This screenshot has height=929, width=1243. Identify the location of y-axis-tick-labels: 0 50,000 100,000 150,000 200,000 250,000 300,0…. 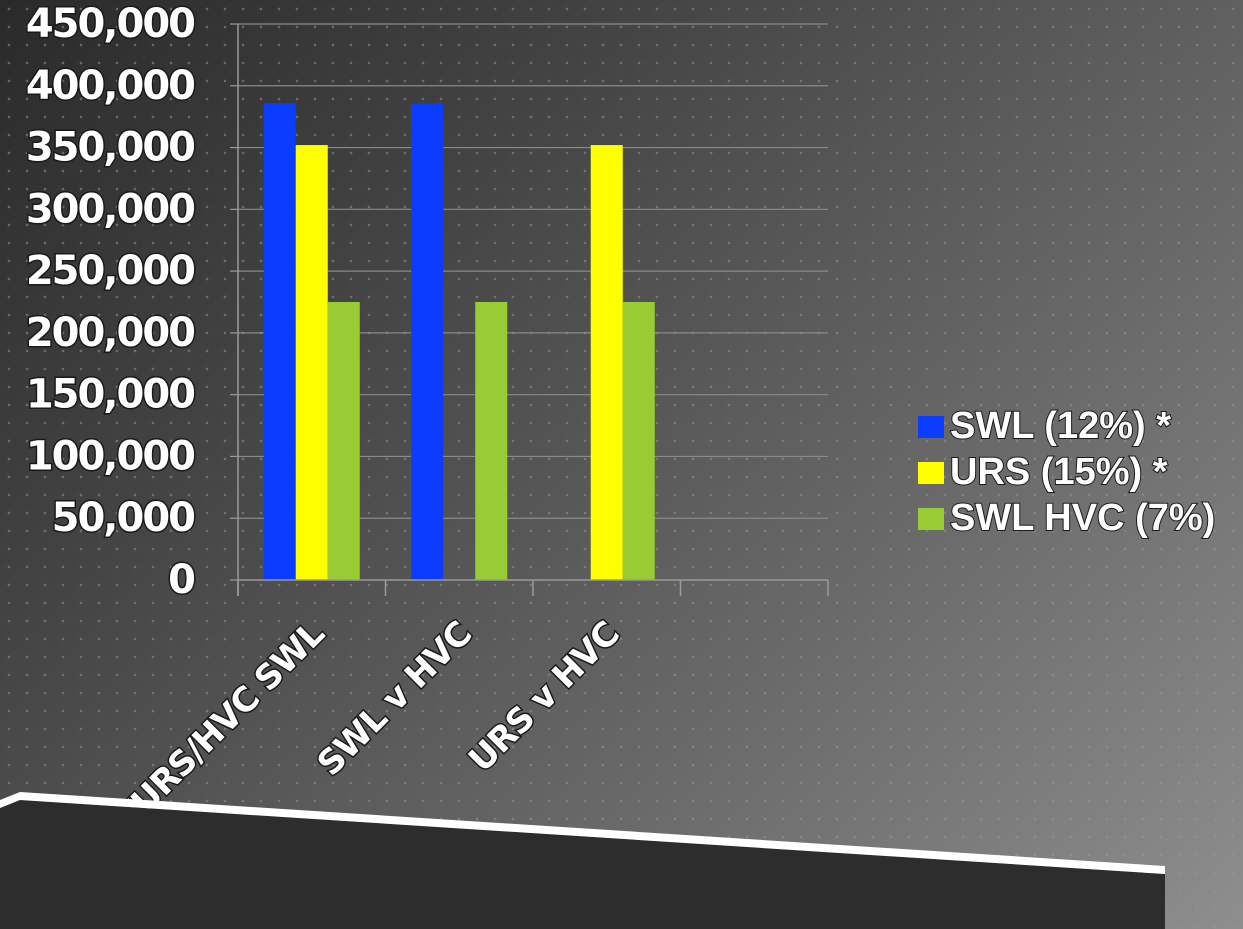
(110, 302).